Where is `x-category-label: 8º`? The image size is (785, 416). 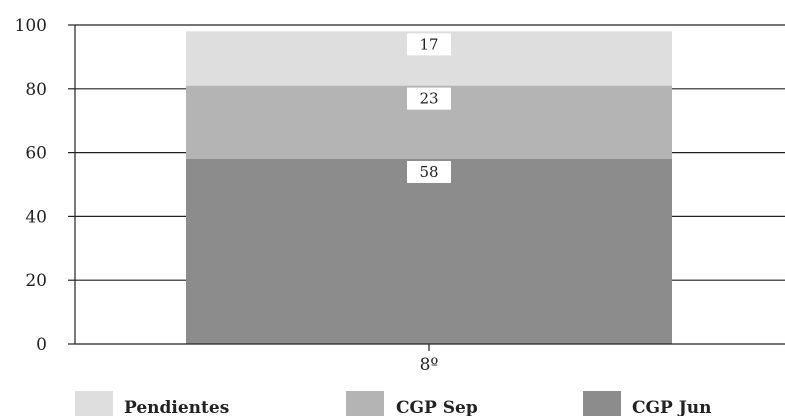
x-category-label: 8º is located at coordinates (429, 365).